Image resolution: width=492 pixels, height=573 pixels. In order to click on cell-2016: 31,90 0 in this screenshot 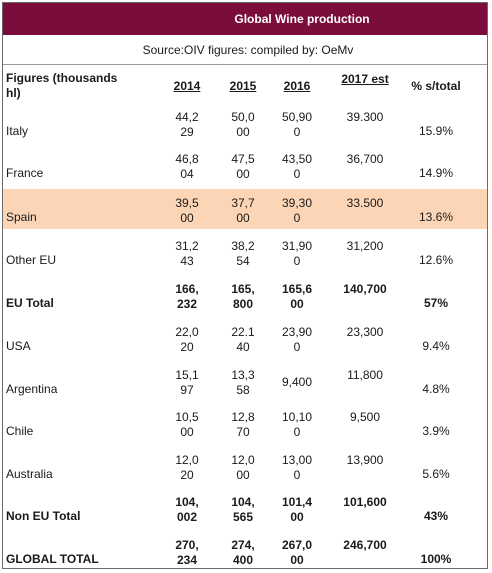, I will do `click(297, 253)`.